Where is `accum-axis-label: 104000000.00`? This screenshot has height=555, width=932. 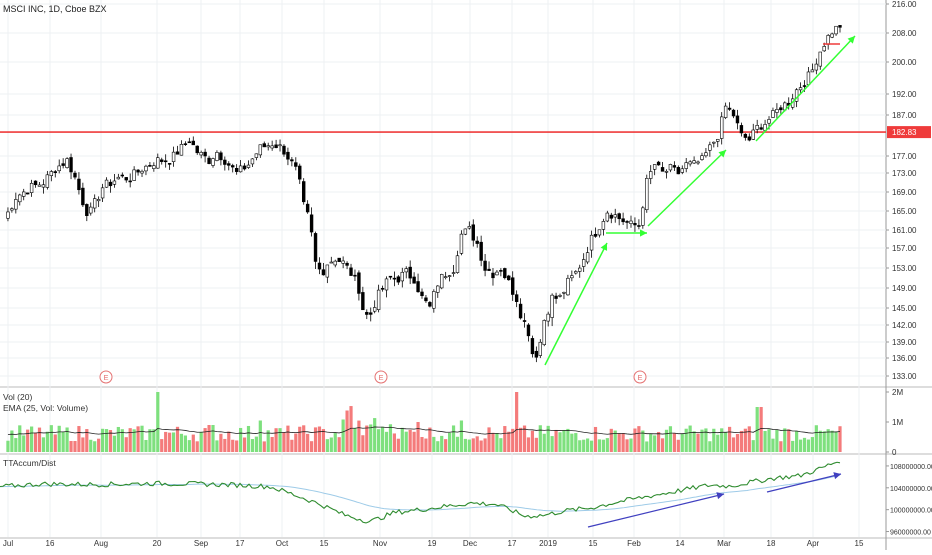 accum-axis-label: 104000000.00 is located at coordinates (911, 489).